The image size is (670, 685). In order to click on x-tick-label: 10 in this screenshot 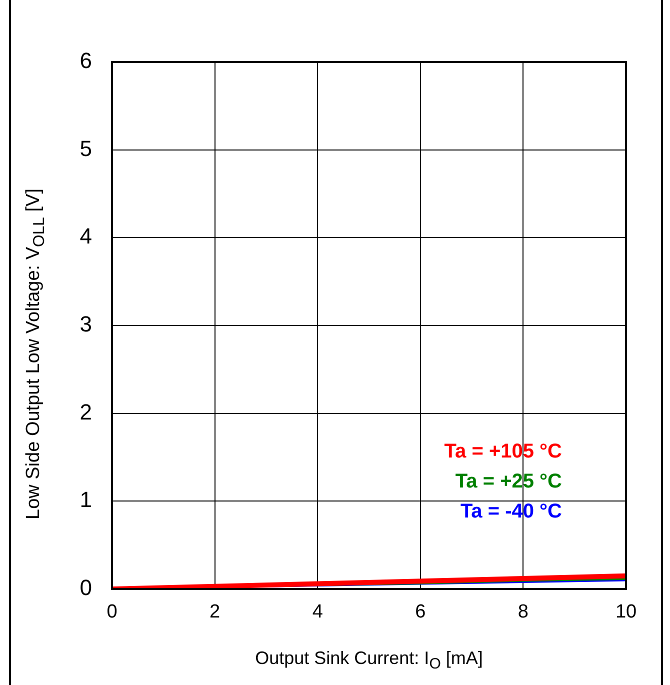, I will do `click(626, 612)`.